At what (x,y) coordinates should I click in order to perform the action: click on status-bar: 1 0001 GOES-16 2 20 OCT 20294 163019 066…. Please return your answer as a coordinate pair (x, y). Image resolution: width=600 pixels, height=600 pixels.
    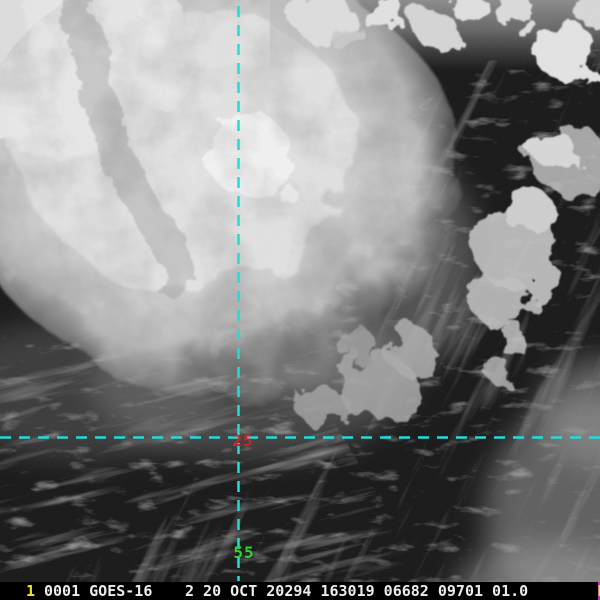
    Looking at the image, I should click on (300, 591).